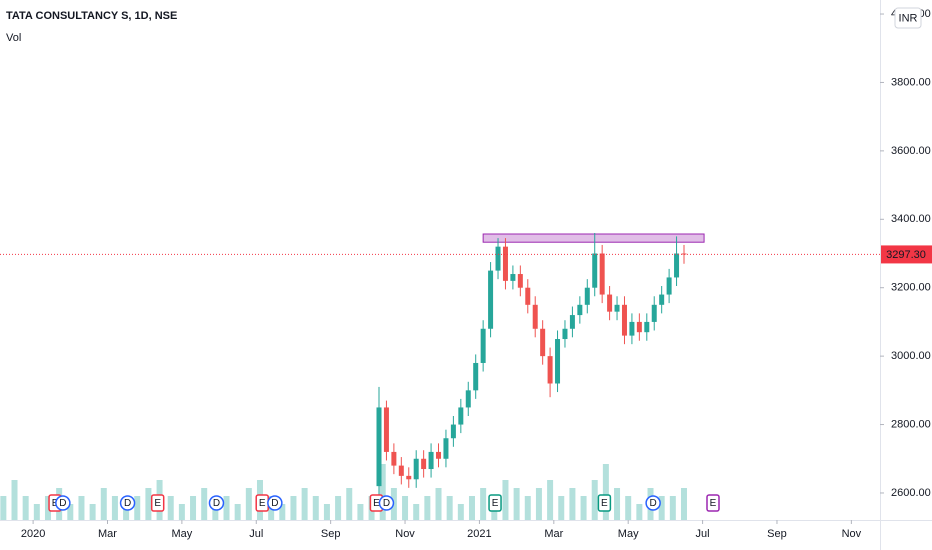 The width and height of the screenshot is (932, 550). I want to click on resistance-zone, so click(593, 238).